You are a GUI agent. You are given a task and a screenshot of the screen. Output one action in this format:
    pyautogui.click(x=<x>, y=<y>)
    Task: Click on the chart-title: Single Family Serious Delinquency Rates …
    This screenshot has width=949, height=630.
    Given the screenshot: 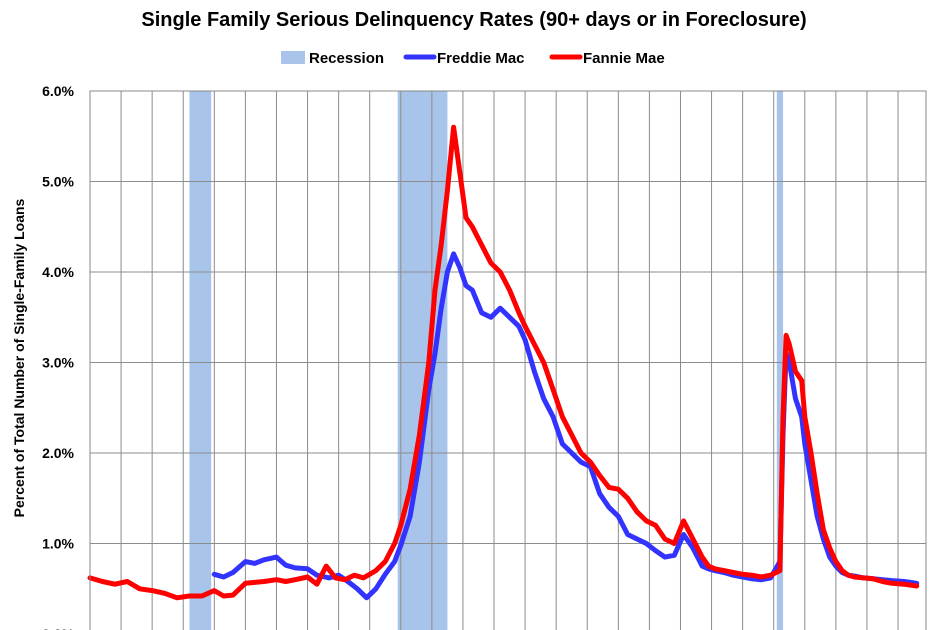 What is the action you would take?
    pyautogui.click(x=473, y=20)
    